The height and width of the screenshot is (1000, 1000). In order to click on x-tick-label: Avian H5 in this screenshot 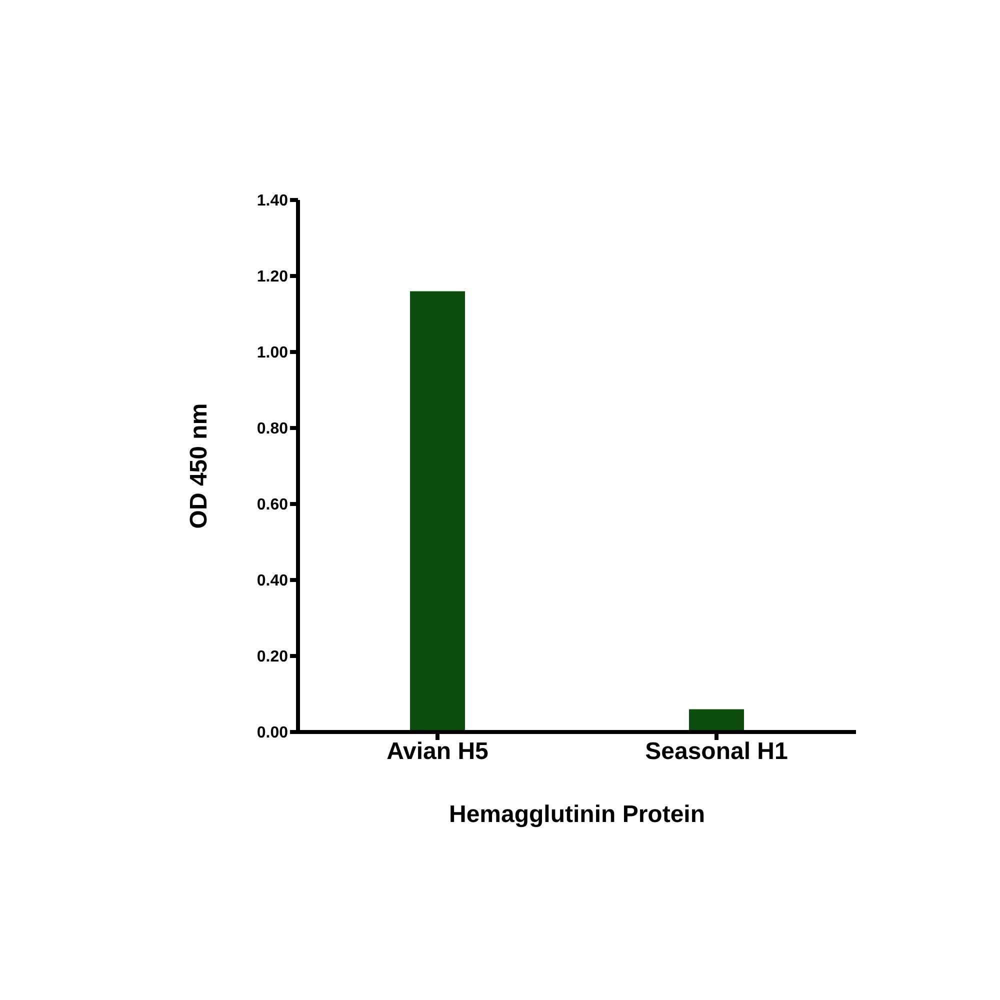, I will do `click(437, 752)`.